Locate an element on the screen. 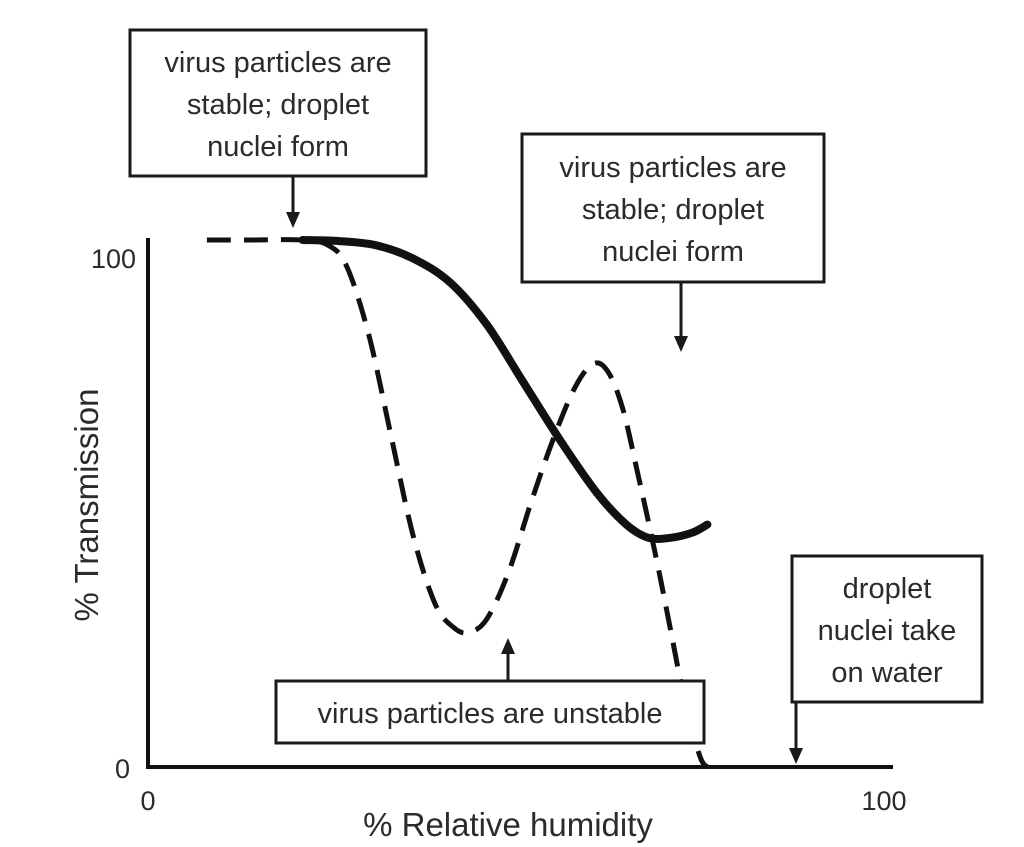  series-line-solid is located at coordinates (505, 389).